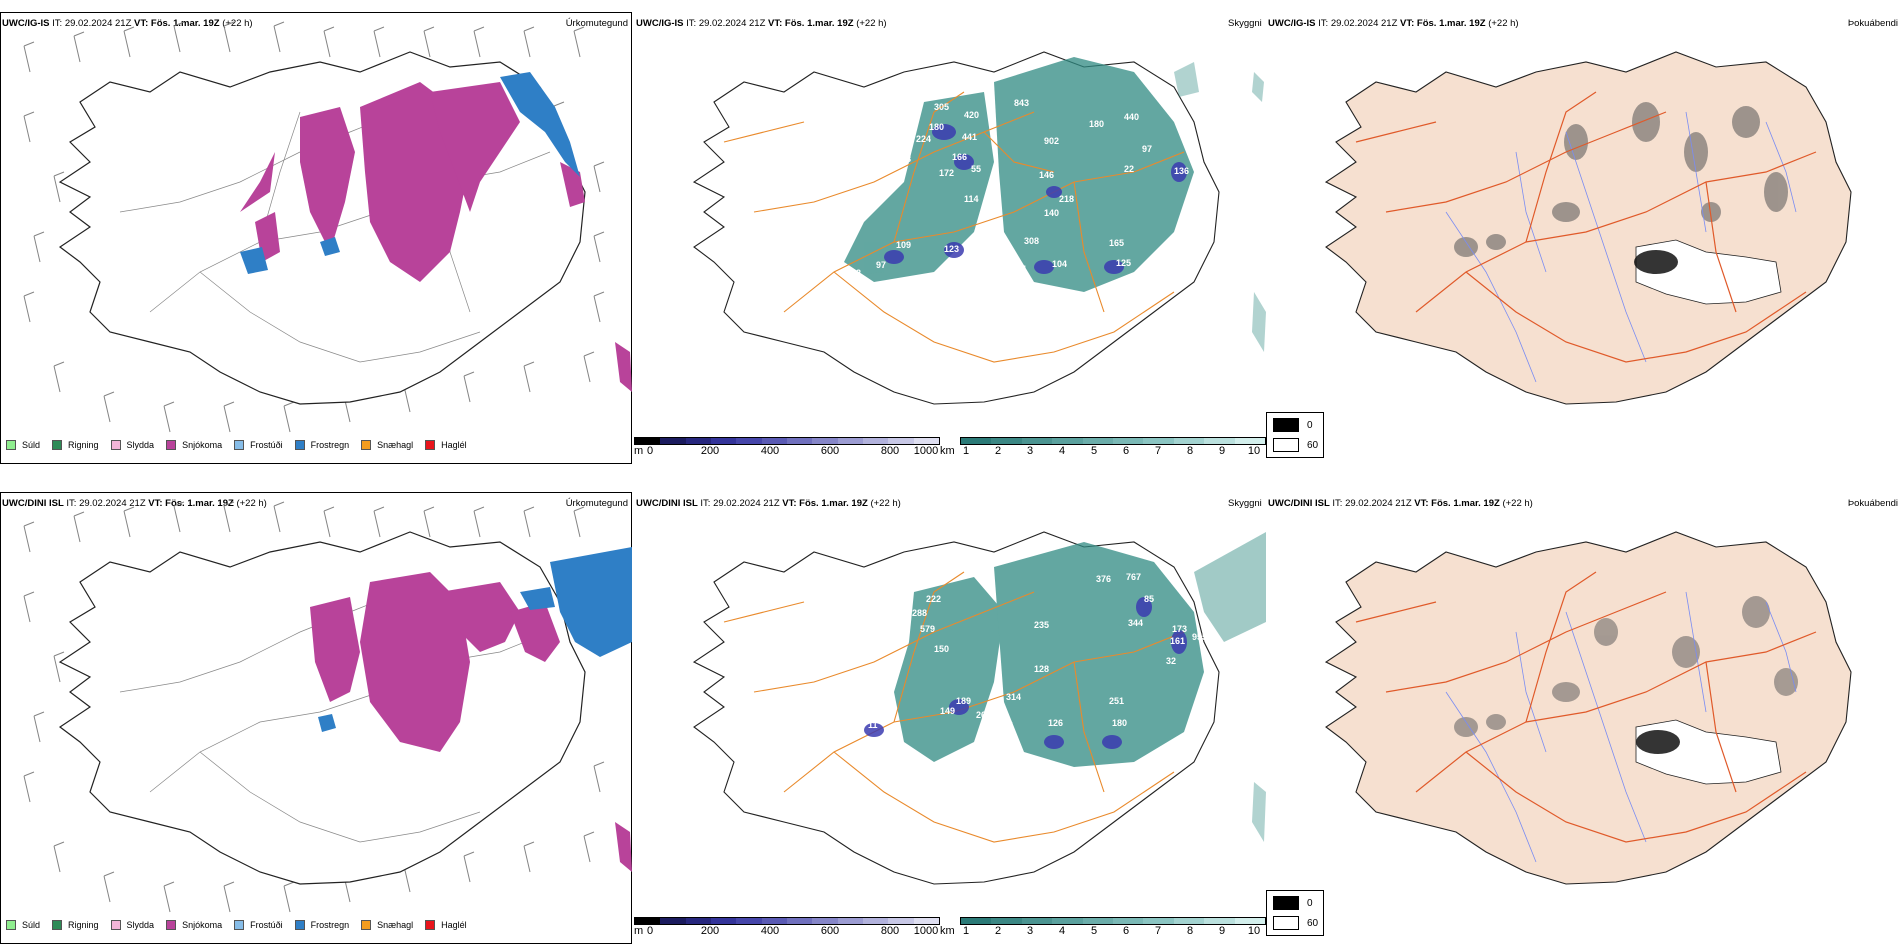 This screenshot has height=950, width=1900. I want to click on peak-label: 85, so click(1149, 599).